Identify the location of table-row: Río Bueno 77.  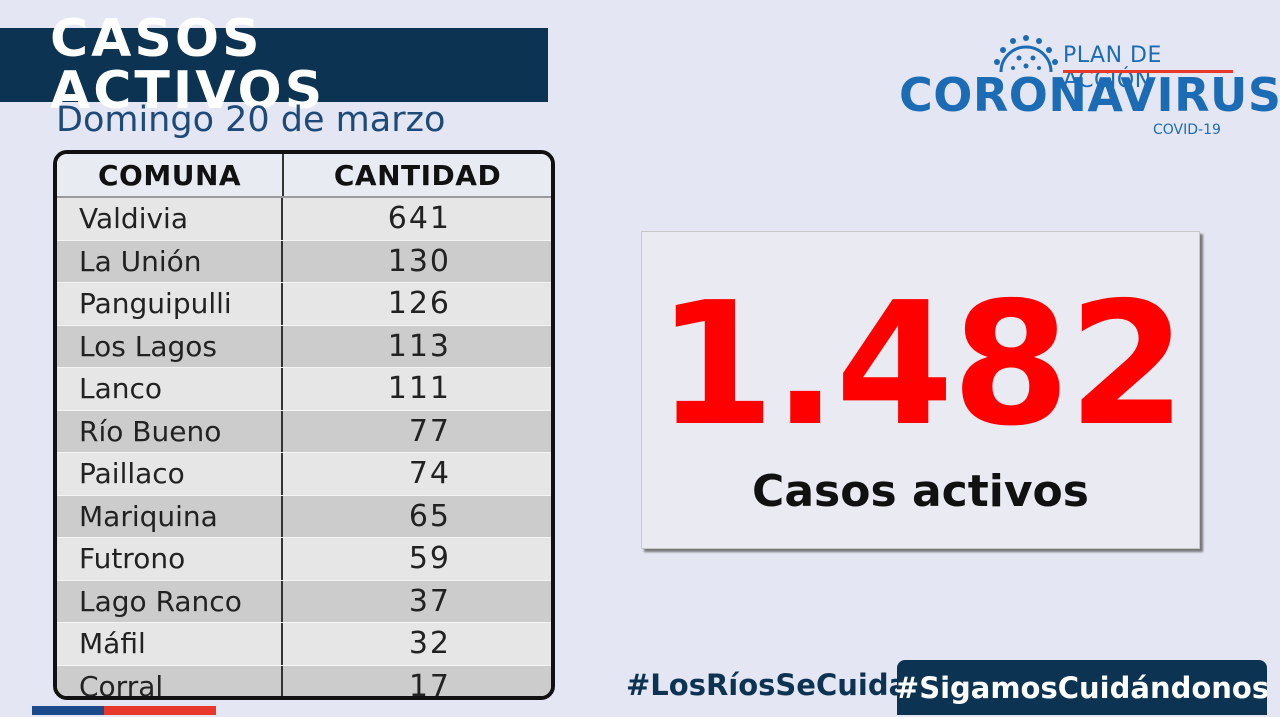
(304, 431).